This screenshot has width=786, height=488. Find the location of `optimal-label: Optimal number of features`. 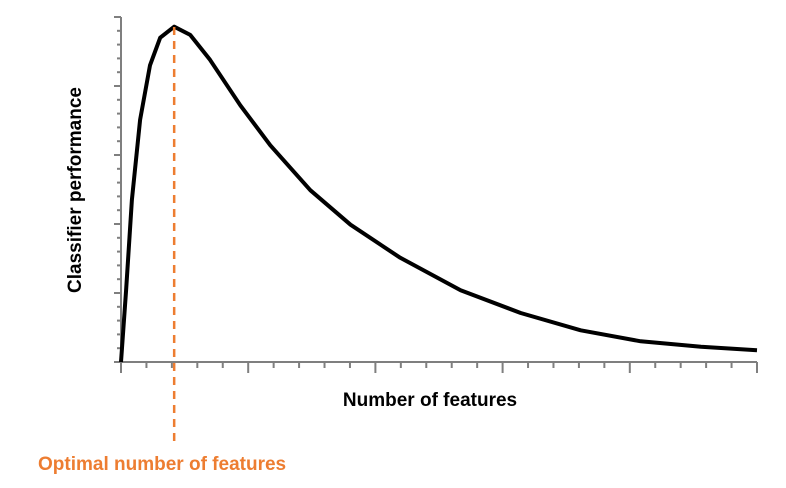

optimal-label: Optimal number of features is located at coordinates (162, 464).